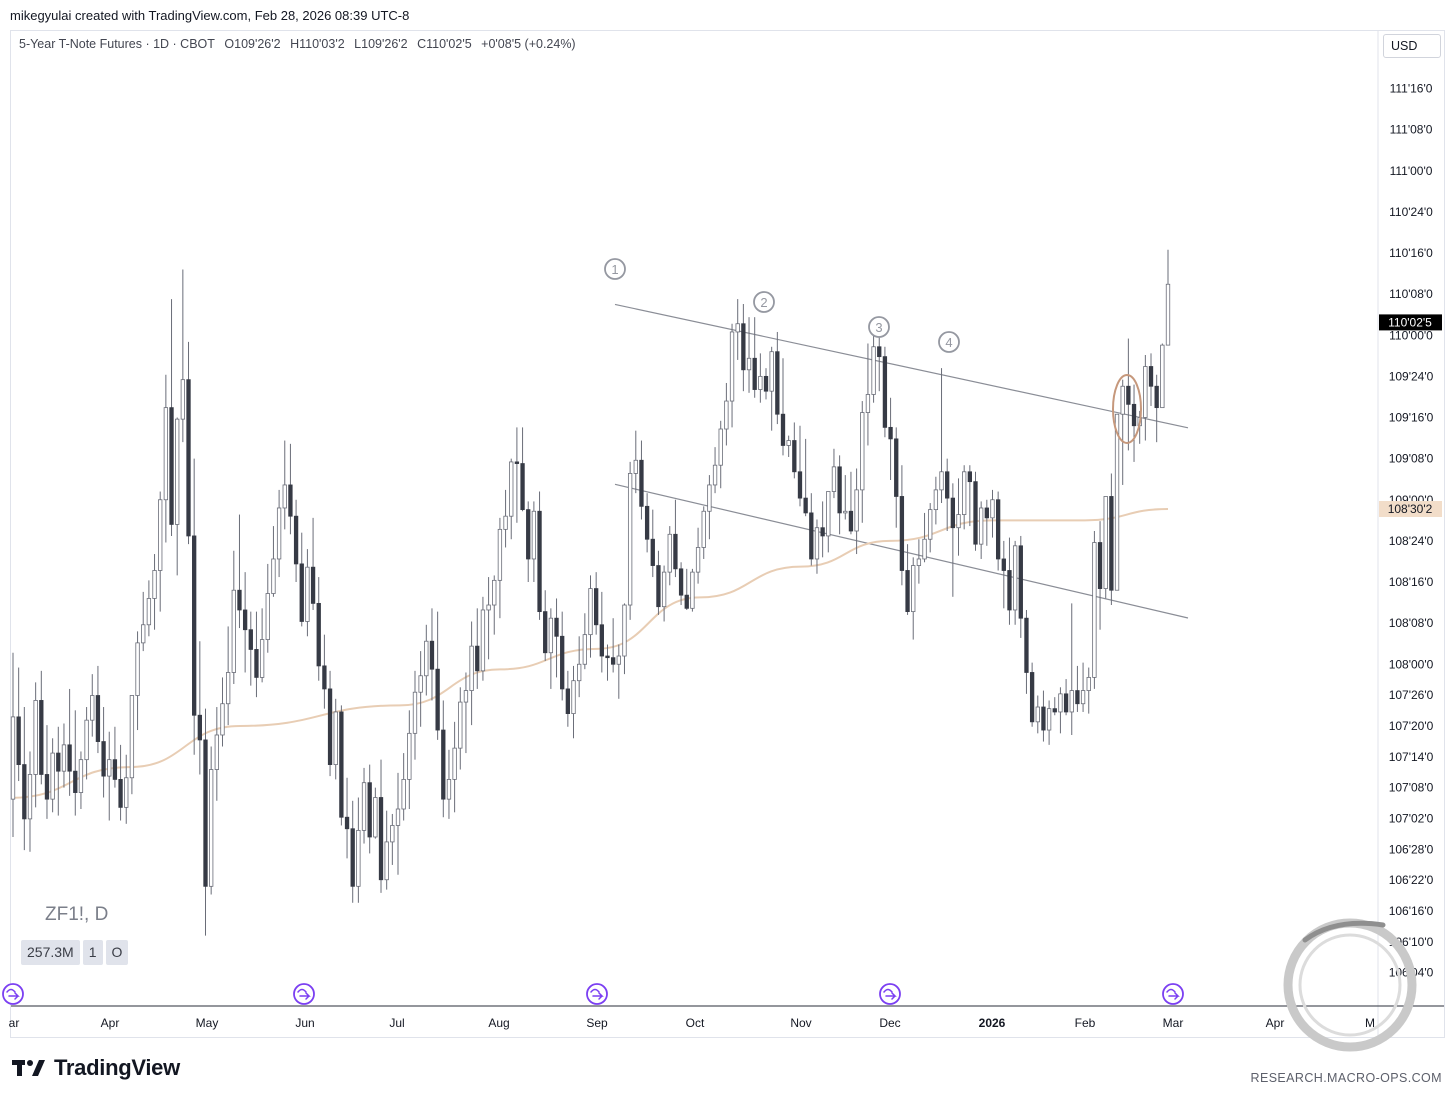  What do you see at coordinates (117, 1067) in the screenshot?
I see `brand-name: TradingView` at bounding box center [117, 1067].